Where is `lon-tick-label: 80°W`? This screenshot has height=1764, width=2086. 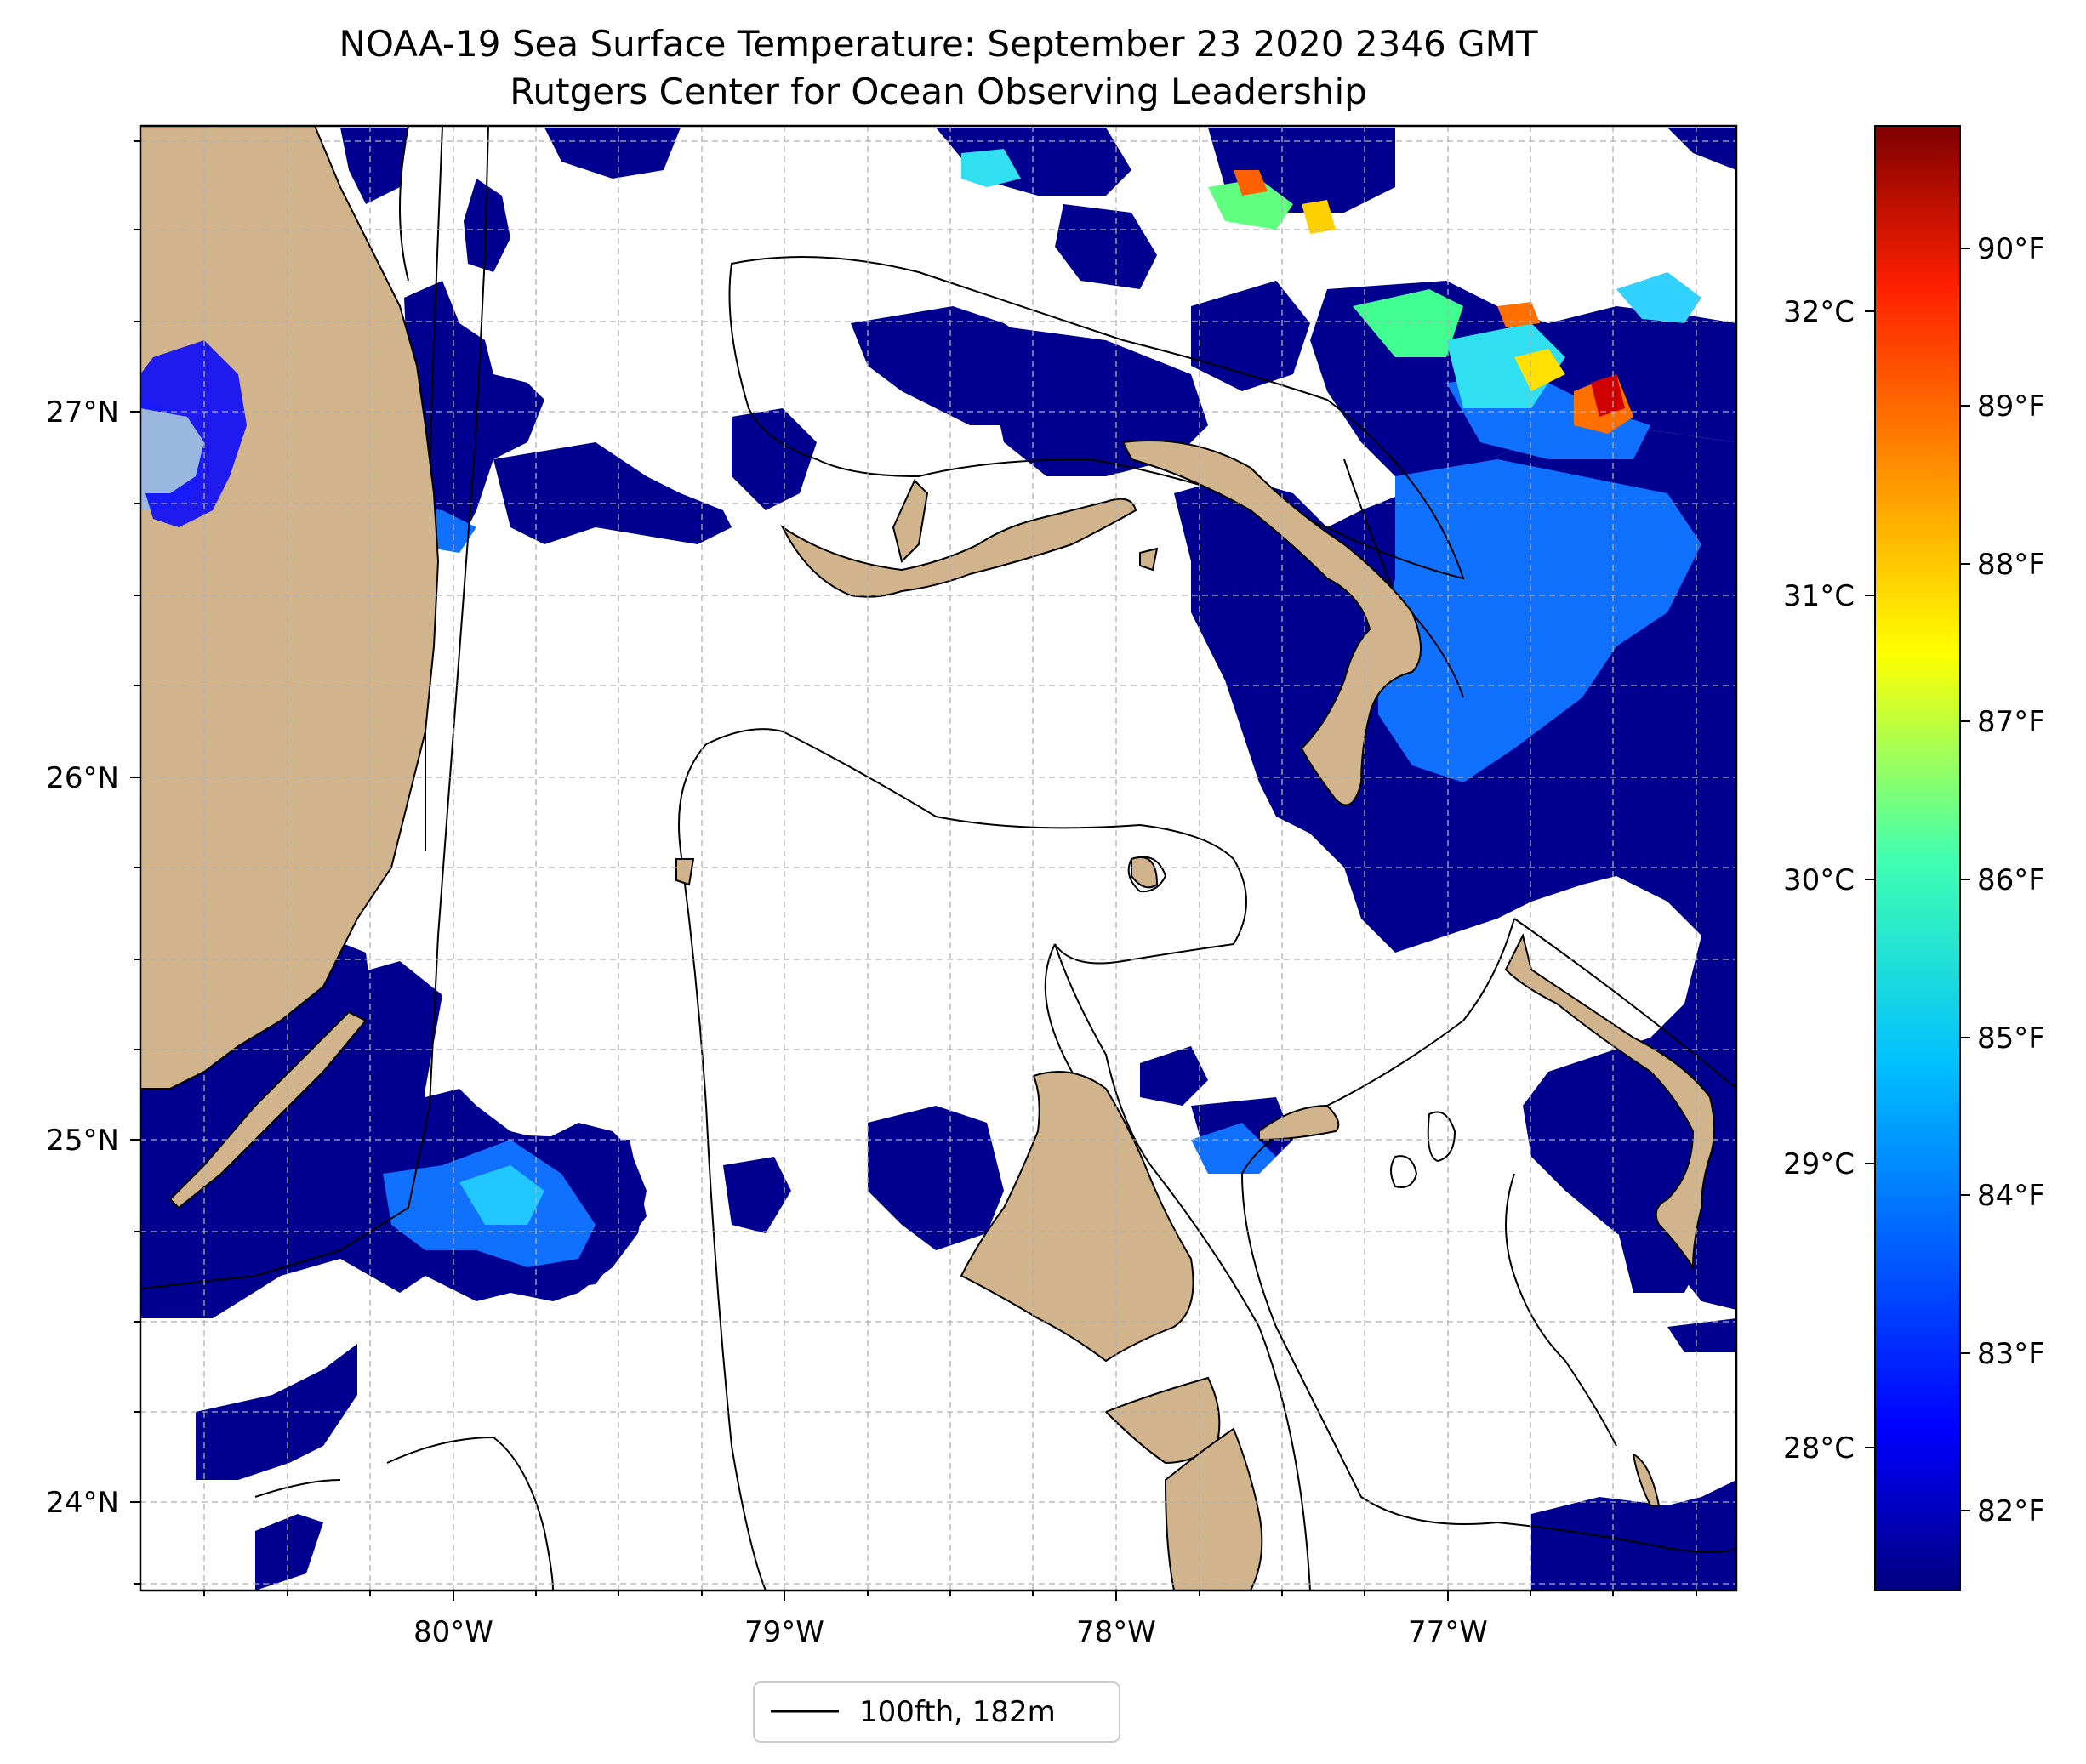
lon-tick-label: 80°W is located at coordinates (453, 1632).